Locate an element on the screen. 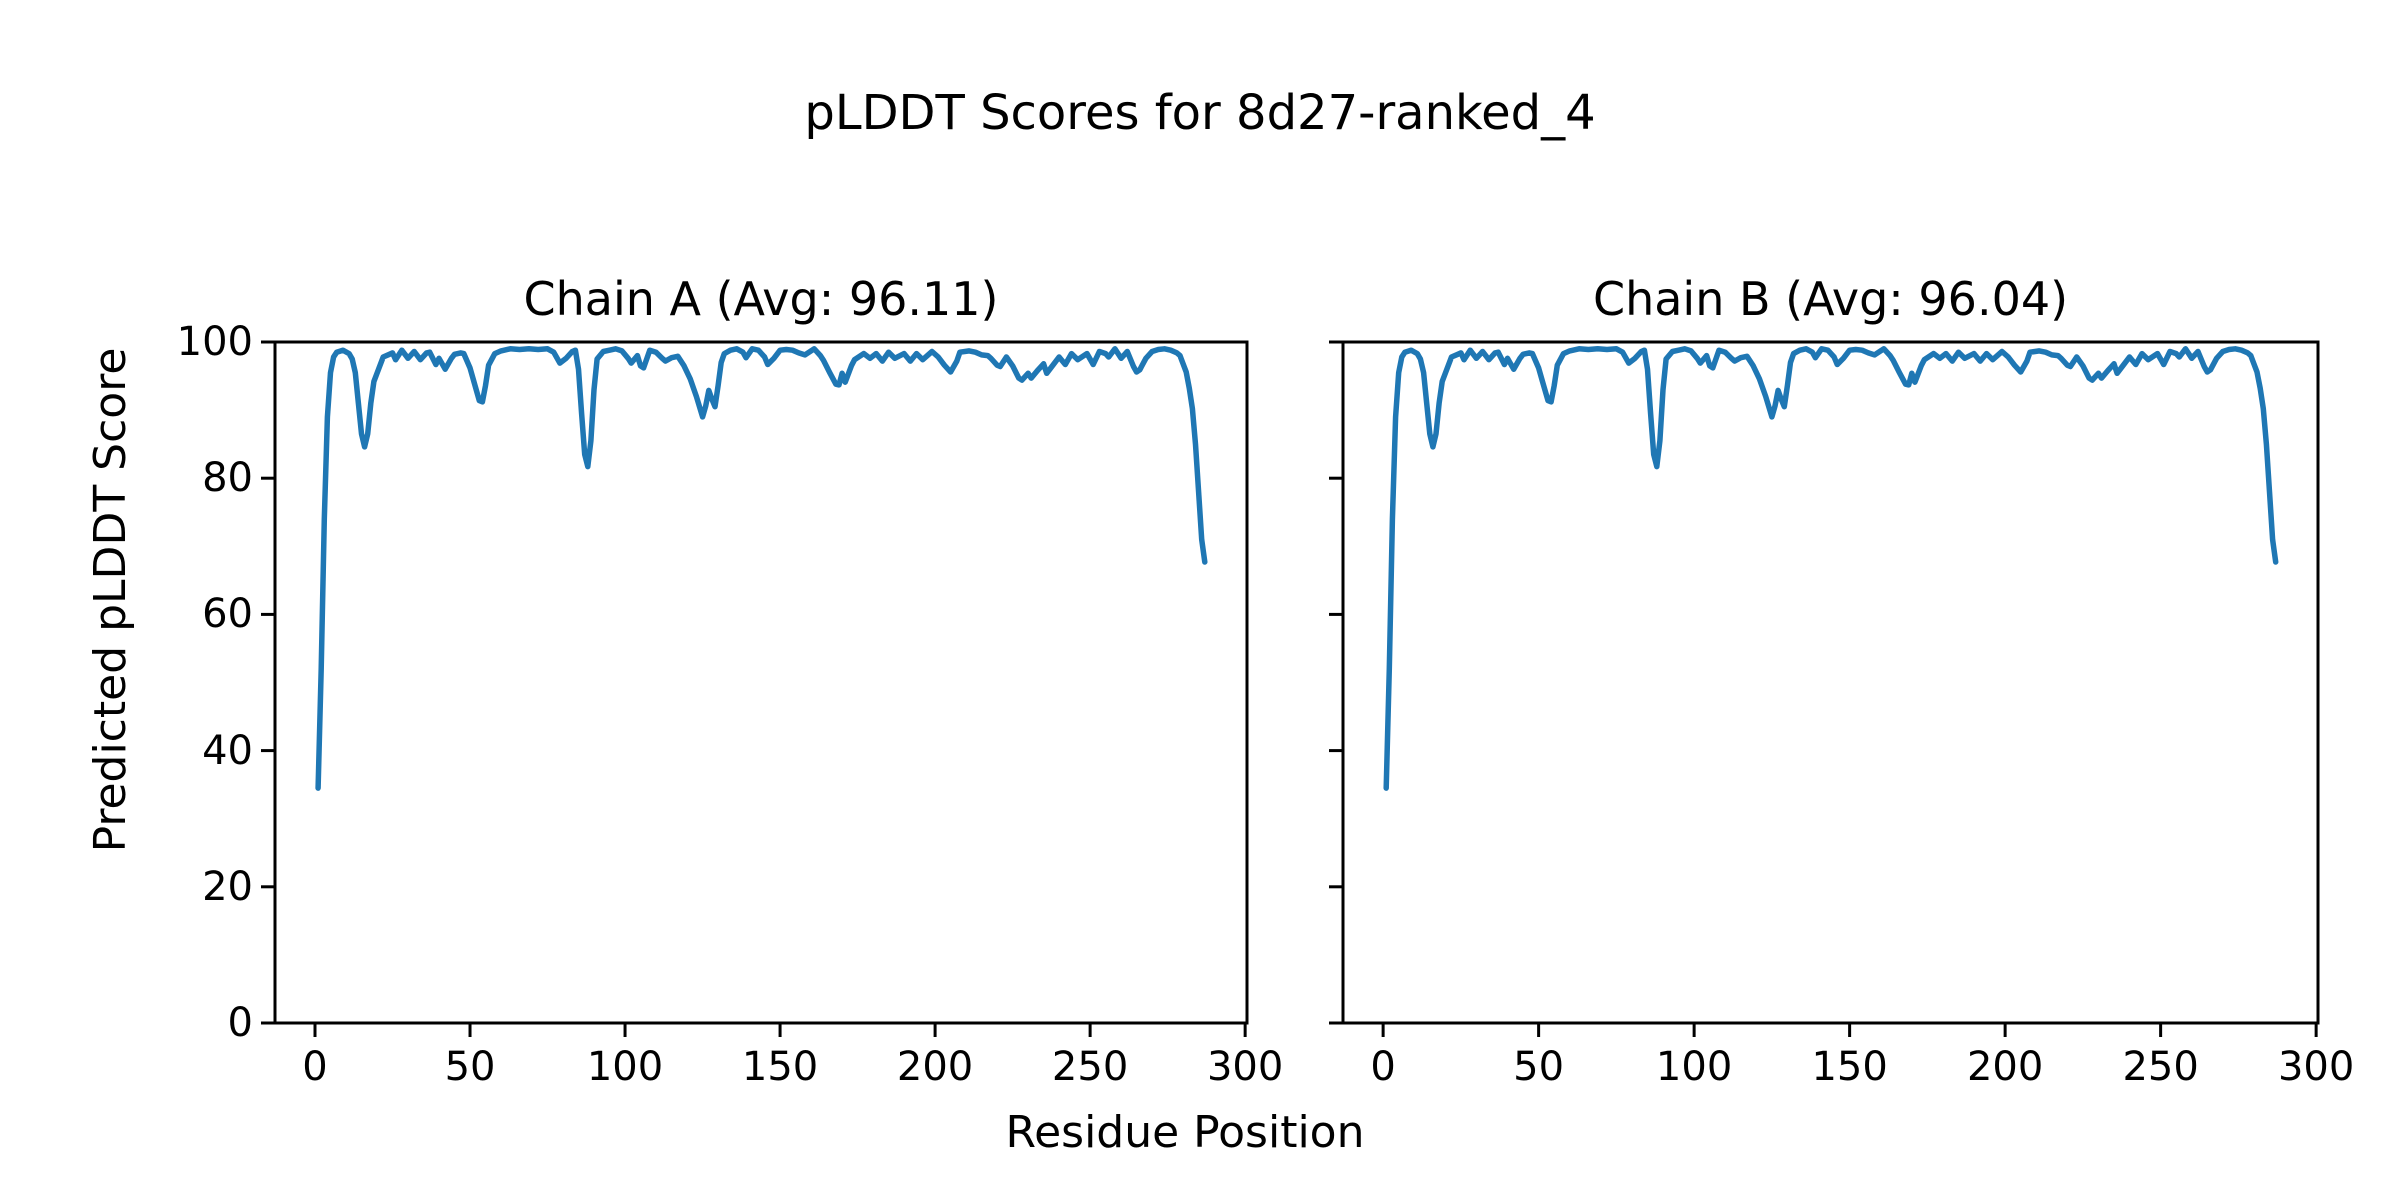 The image size is (2400, 1200). y-tick-label: 60 is located at coordinates (227, 614).